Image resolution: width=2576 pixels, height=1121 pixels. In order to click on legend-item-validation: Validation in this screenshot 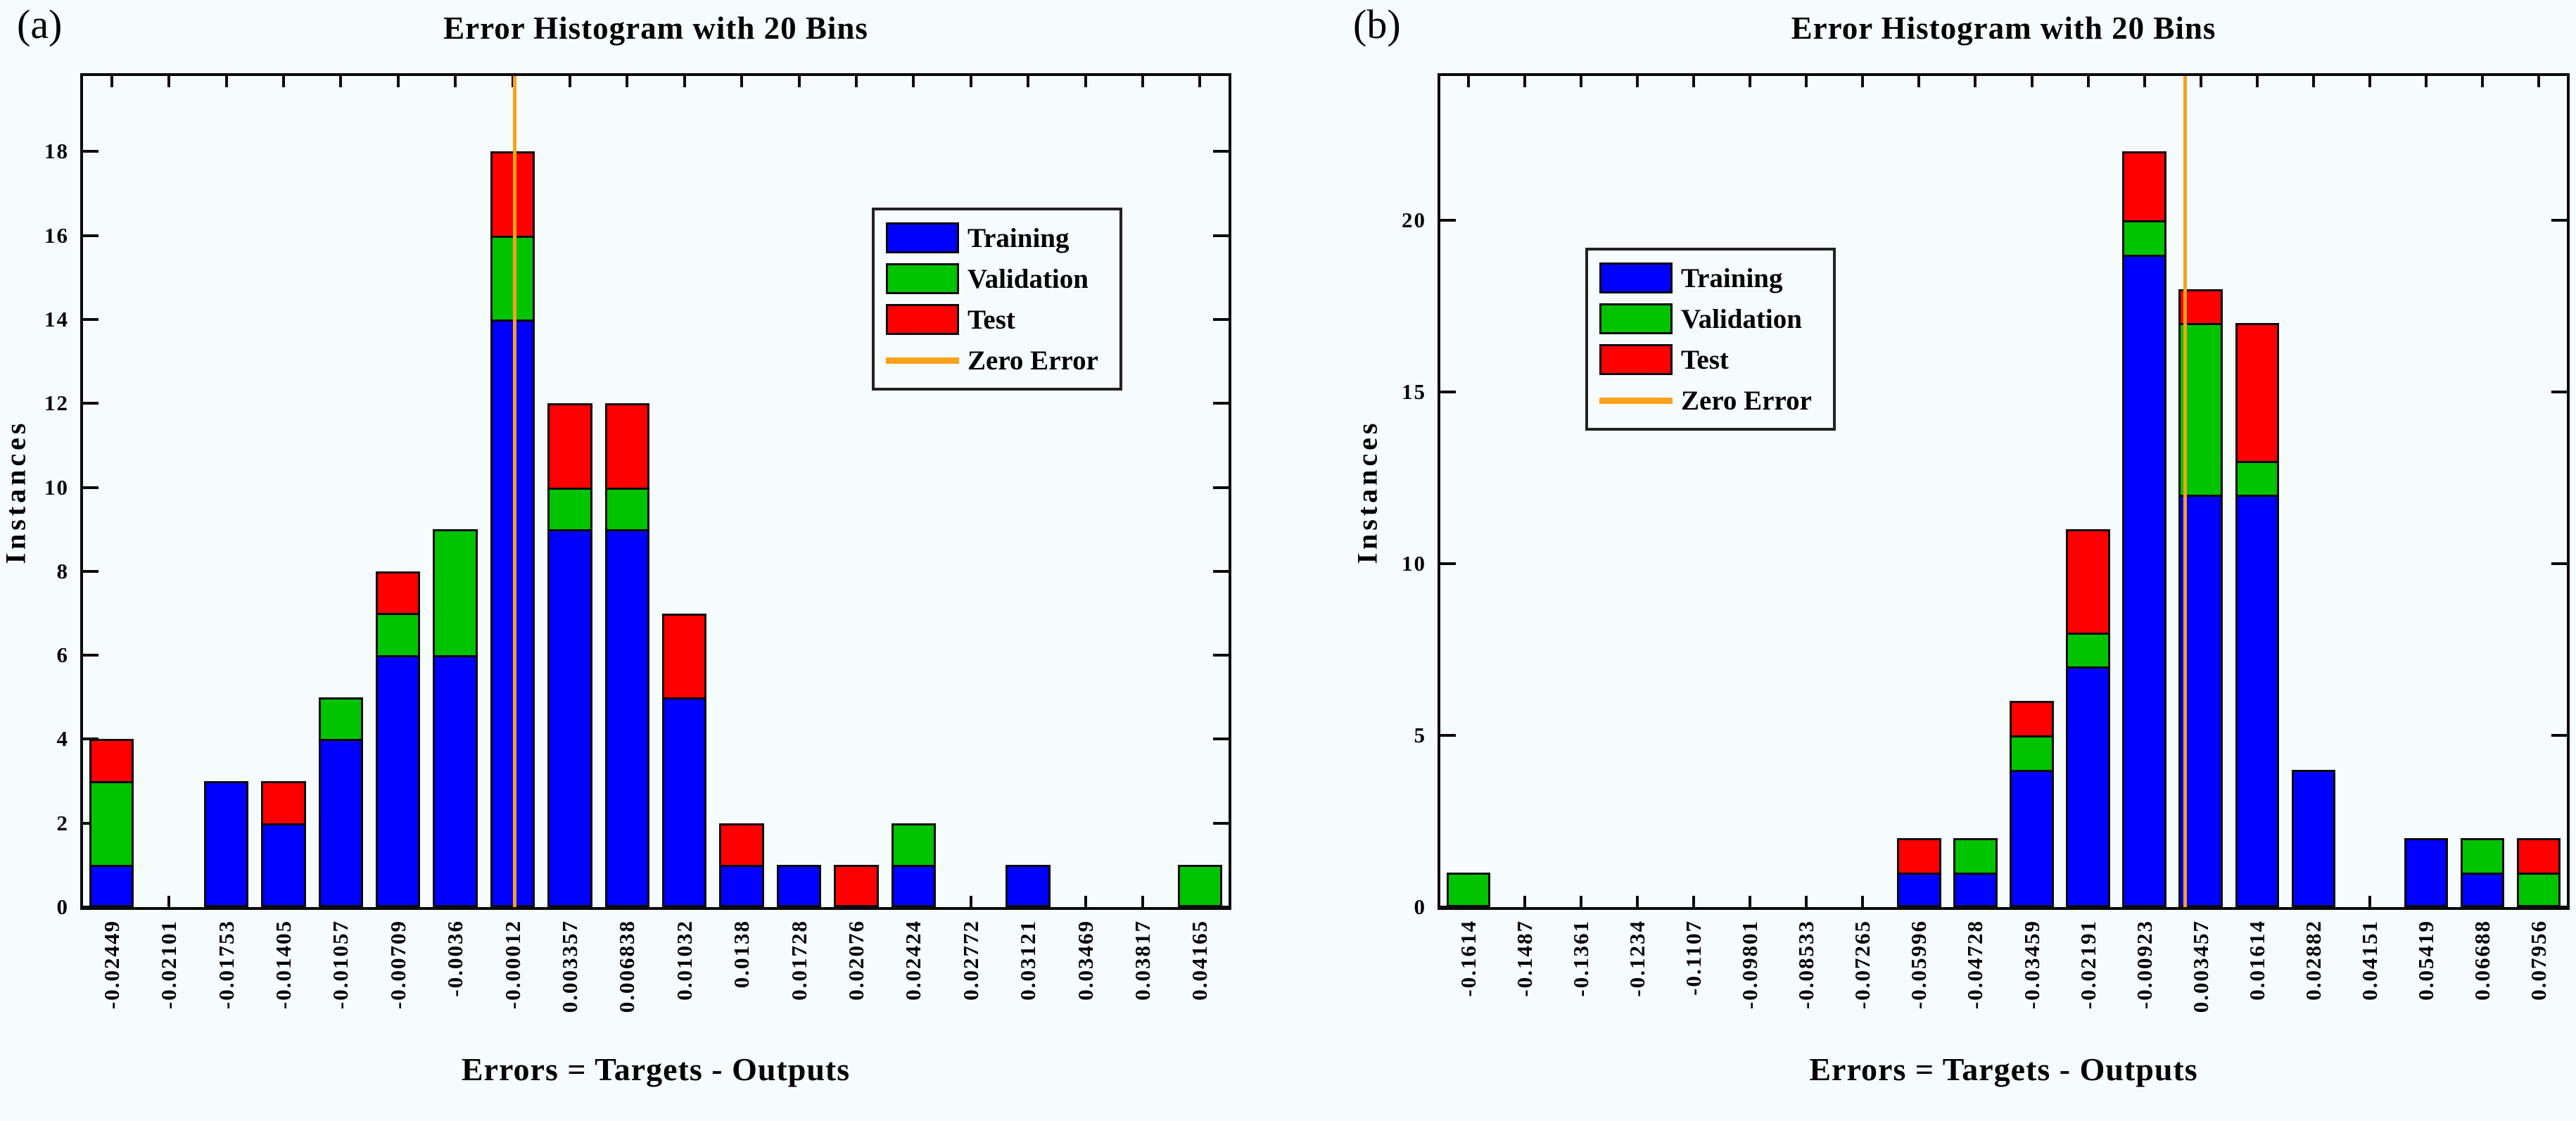, I will do `click(992, 278)`.